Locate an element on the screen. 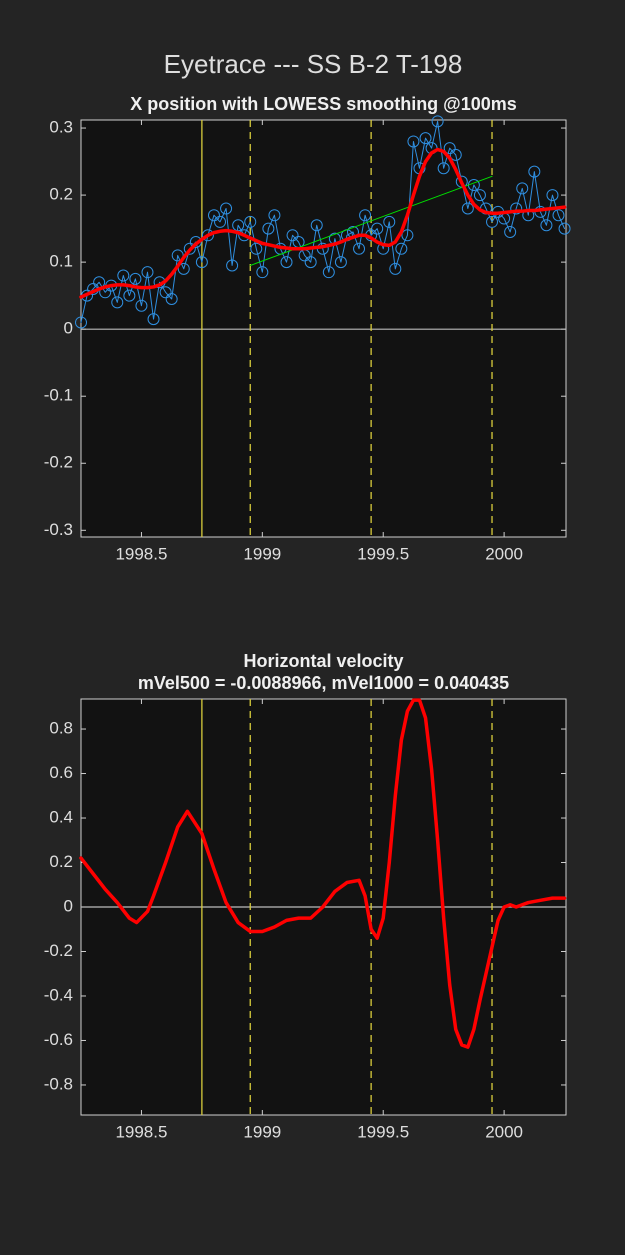  y-tick-label: 0.8 is located at coordinates (61, 728).